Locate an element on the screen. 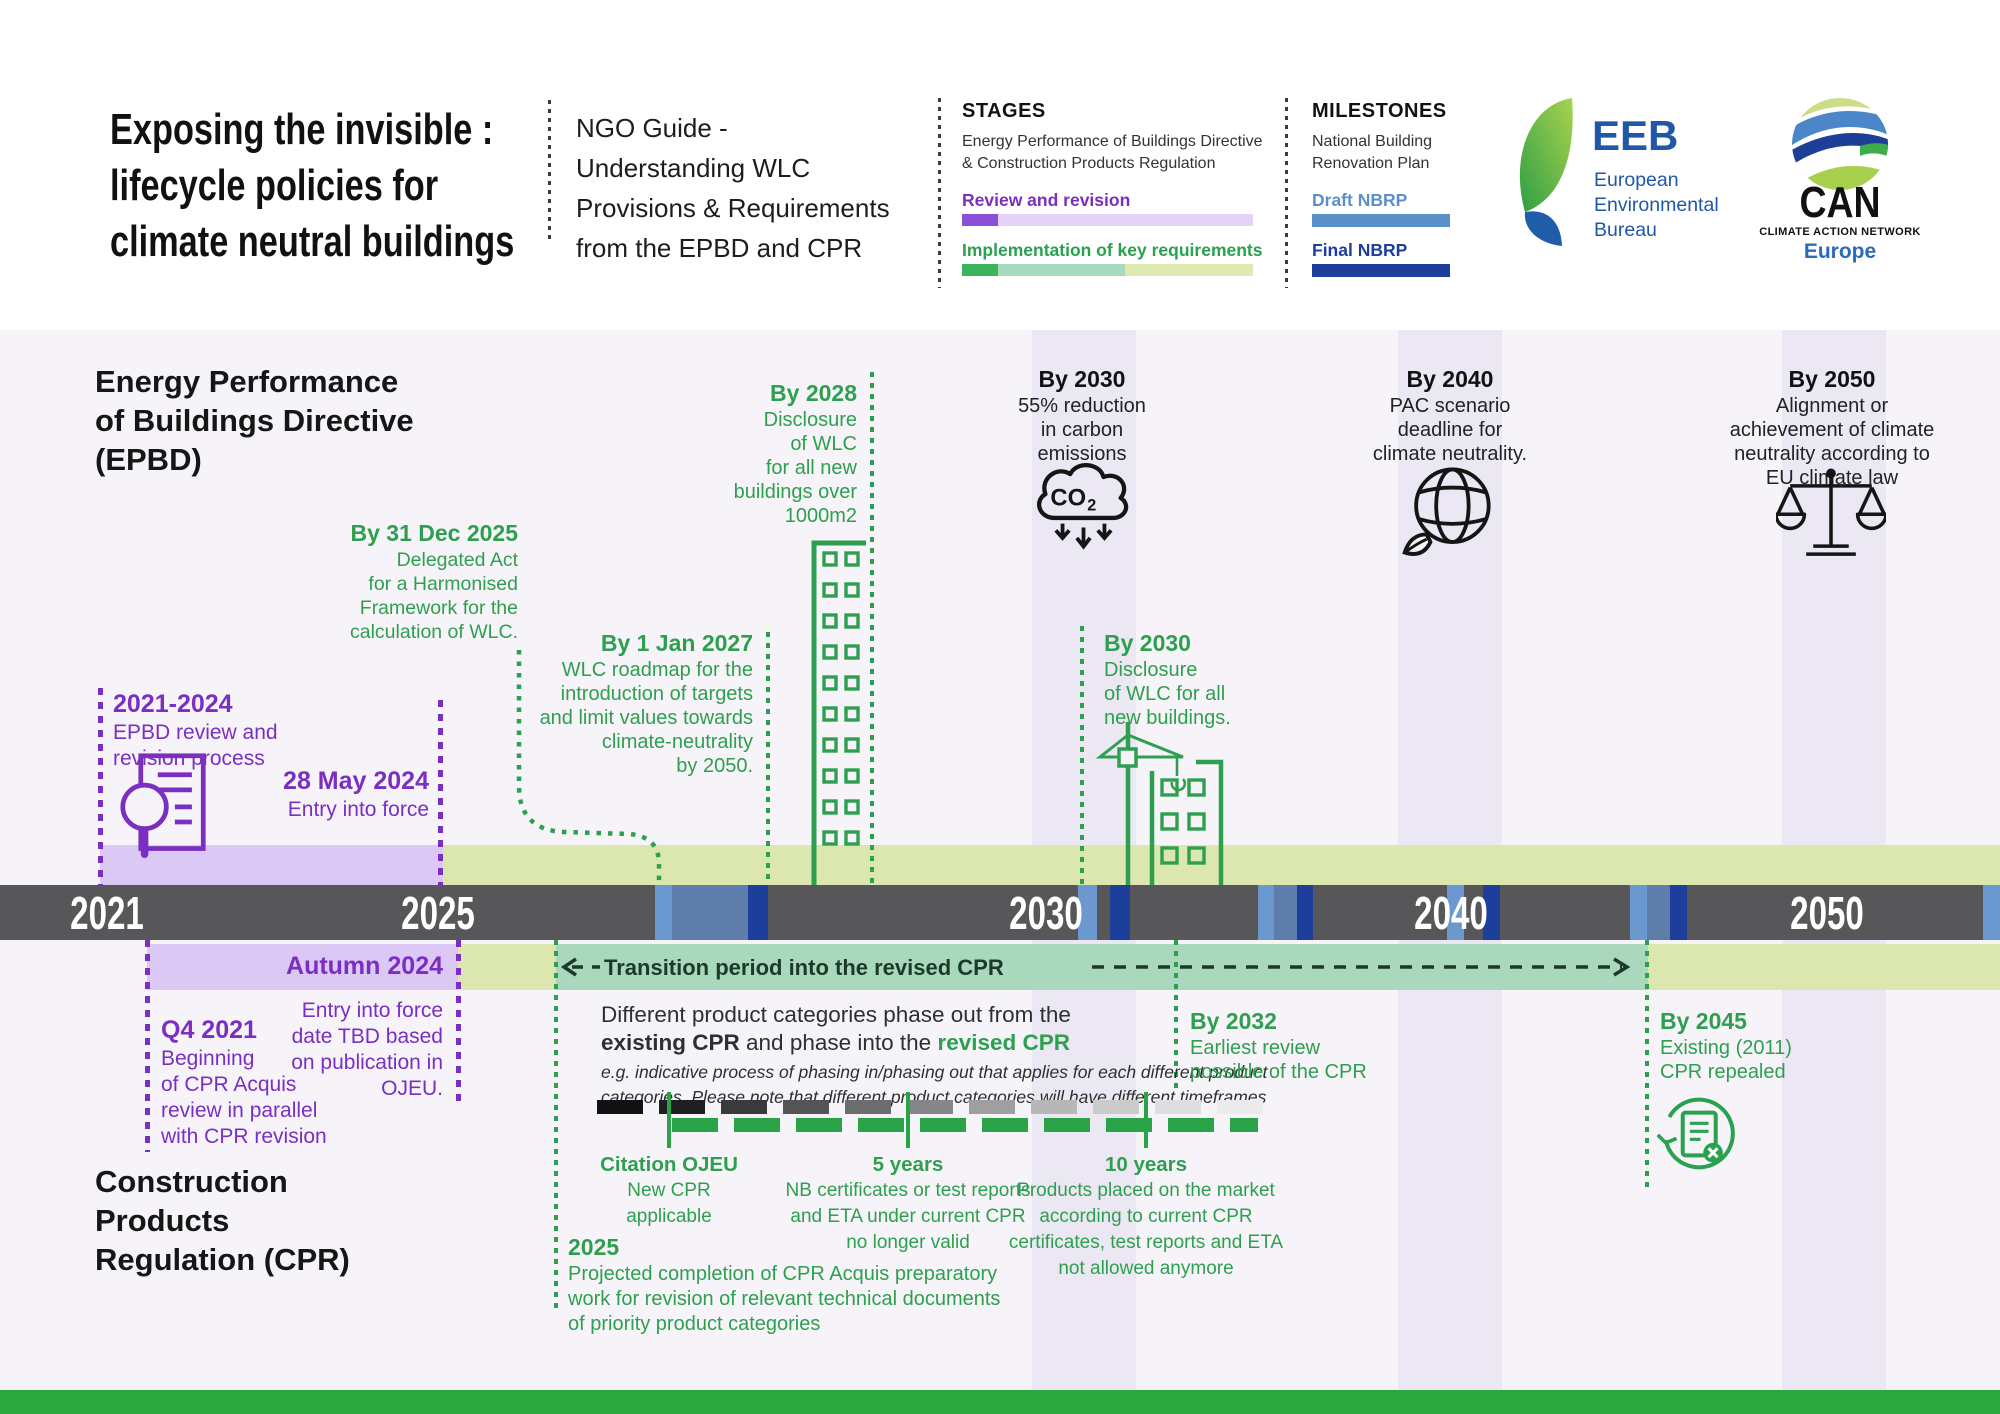 The image size is (2000, 1414). event-line: neutrality according to is located at coordinates (1832, 454).